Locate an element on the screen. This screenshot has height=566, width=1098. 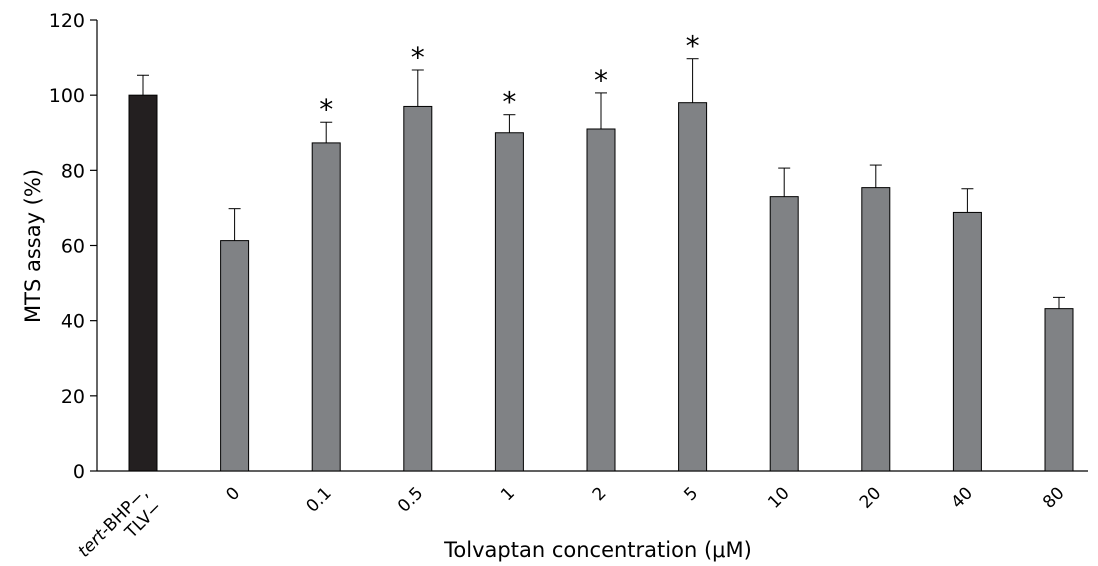
x-axis-title: Tolvaptan concentration (μM) is located at coordinates (597, 550).